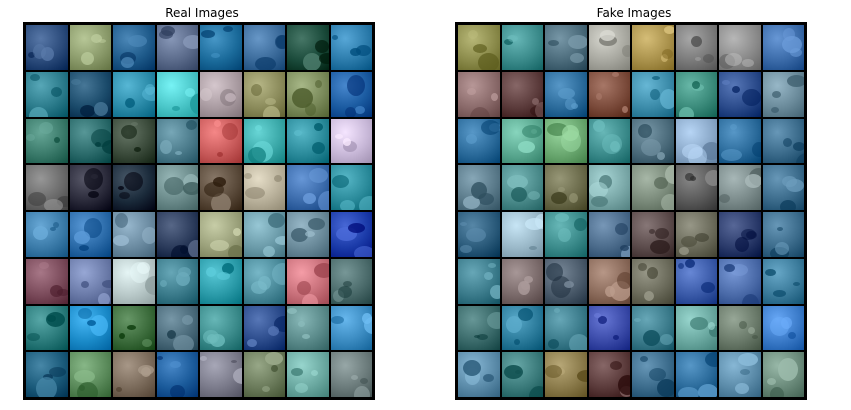 The image size is (851, 410). What do you see at coordinates (634, 13) in the screenshot?
I see `panel-title-fake: Fake Images` at bounding box center [634, 13].